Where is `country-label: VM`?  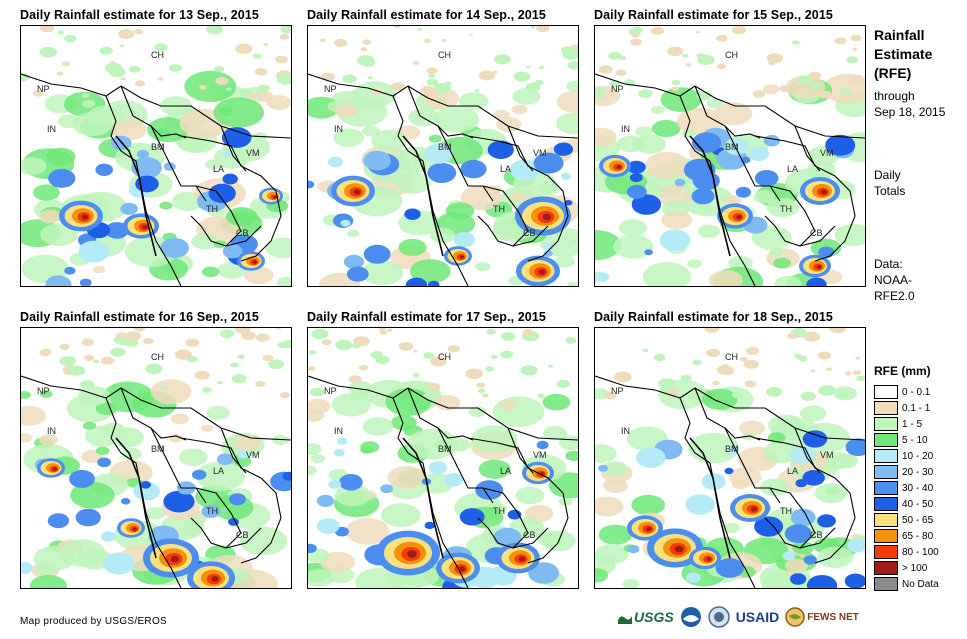 country-label: VM is located at coordinates (253, 153).